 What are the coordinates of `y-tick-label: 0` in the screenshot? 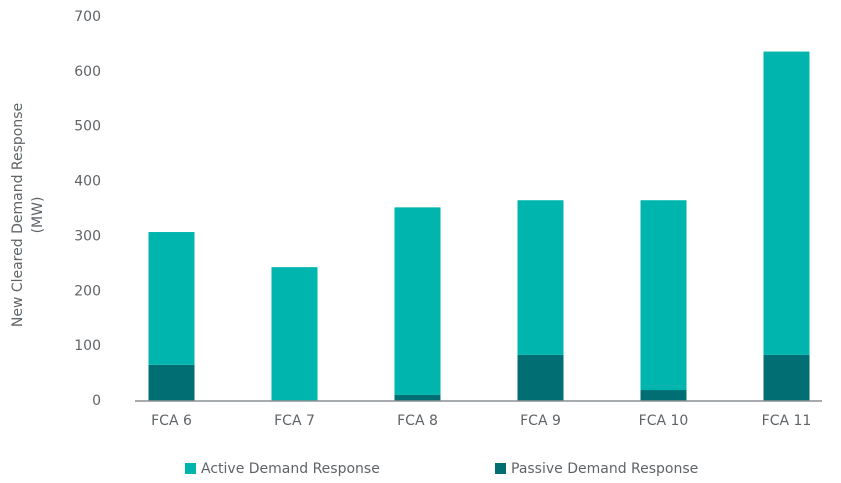 It's located at (96, 401).